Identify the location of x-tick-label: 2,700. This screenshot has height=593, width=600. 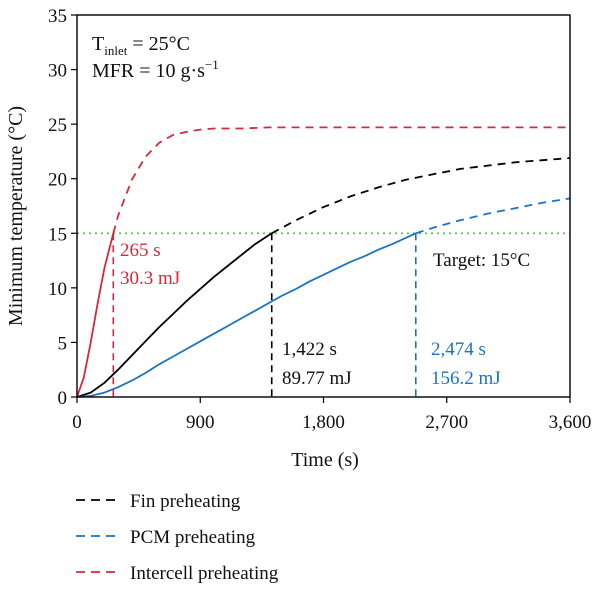
(446, 422).